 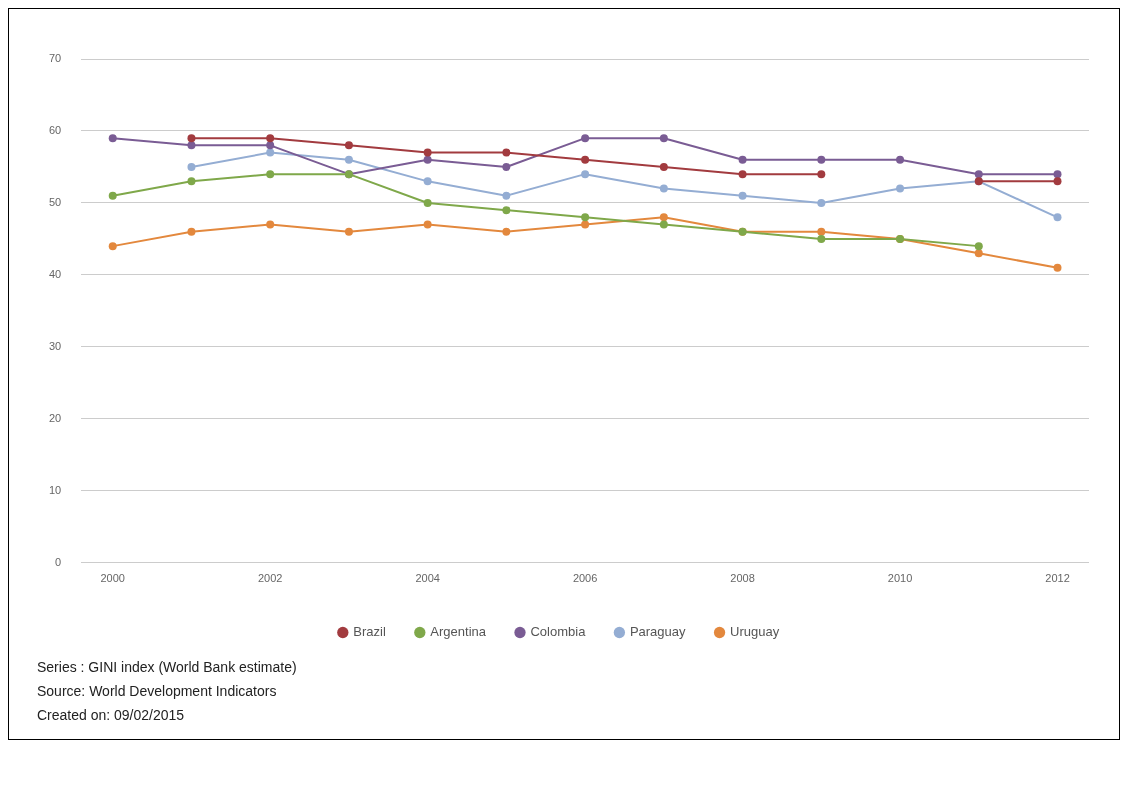 What do you see at coordinates (111, 715) in the screenshot?
I see `text: Created on: 09/02/2015` at bounding box center [111, 715].